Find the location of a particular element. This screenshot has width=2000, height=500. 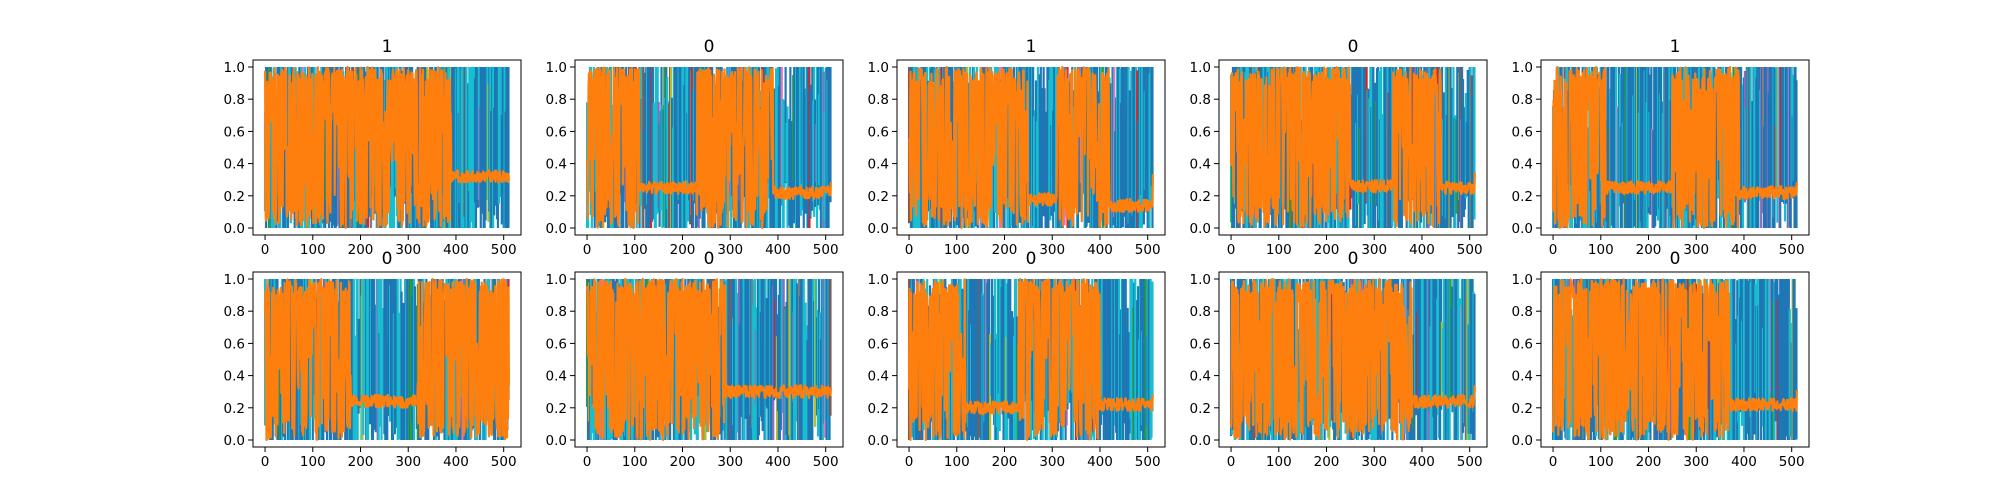

subplot-6: 0 0 100 200 300 400 500 0.0 0.2 0.4 0.6 0.8 1.0 is located at coordinates (373, 359).